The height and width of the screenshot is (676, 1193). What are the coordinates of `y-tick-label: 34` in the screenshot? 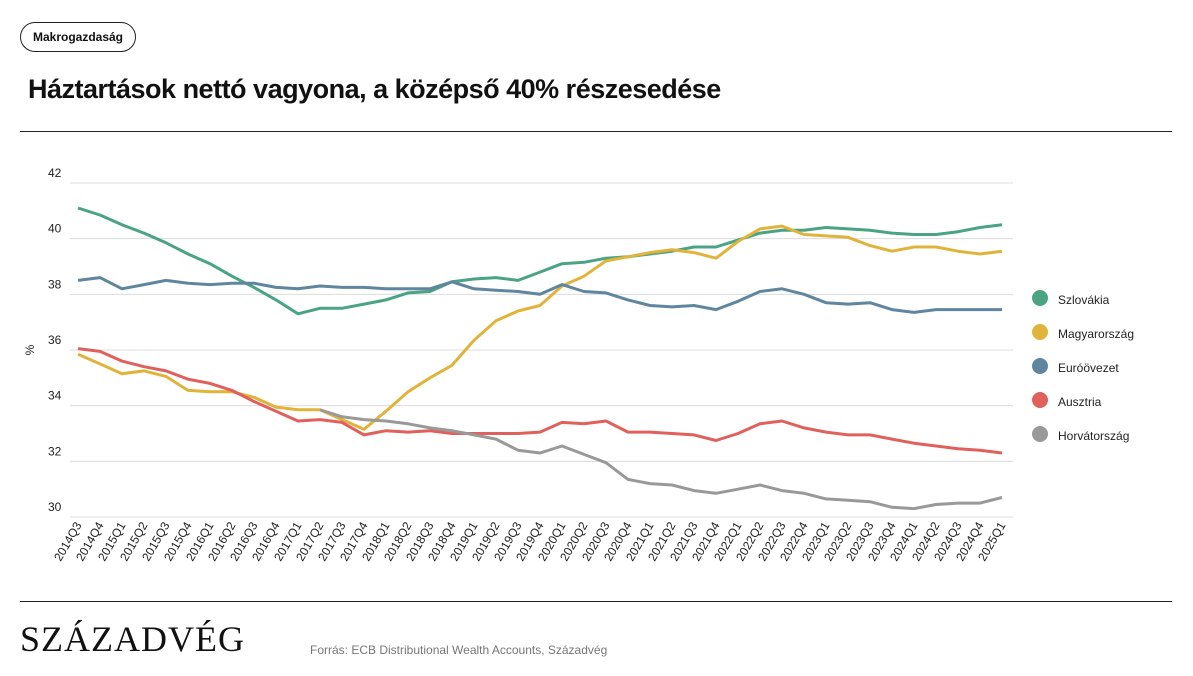 It's located at (55, 396).